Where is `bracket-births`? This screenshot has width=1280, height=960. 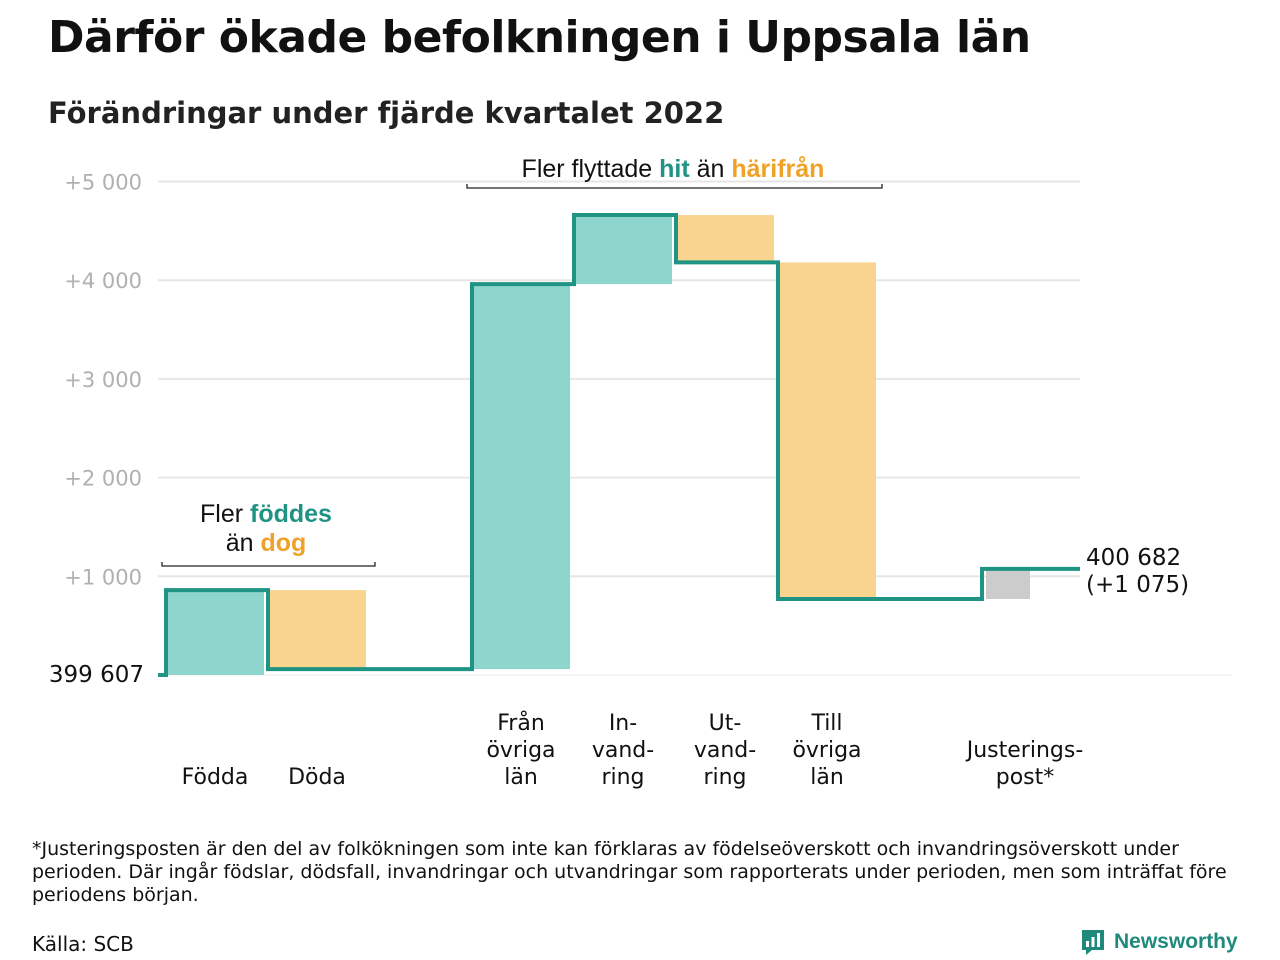 bracket-births is located at coordinates (268, 564).